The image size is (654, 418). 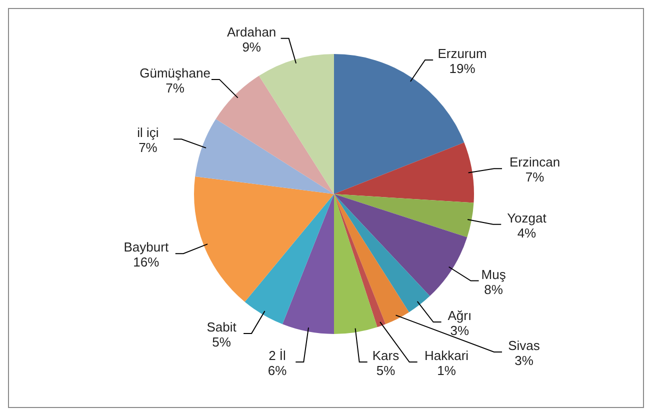 What do you see at coordinates (535, 162) in the screenshot?
I see `slice-label: Erzincan` at bounding box center [535, 162].